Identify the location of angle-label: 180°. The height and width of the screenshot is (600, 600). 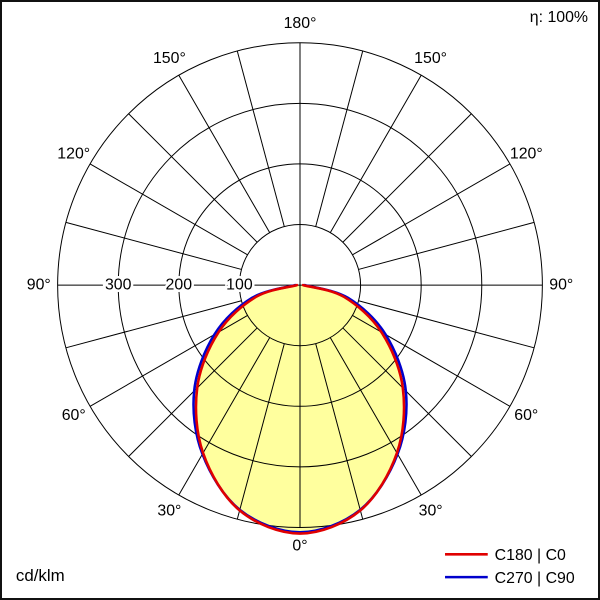
(300, 23).